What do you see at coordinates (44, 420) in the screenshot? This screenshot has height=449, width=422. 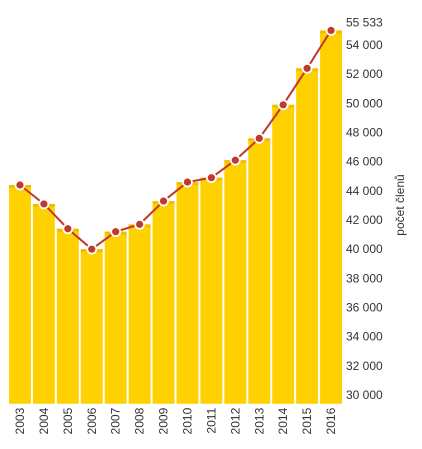 I see `x-tick-label: 2004` at bounding box center [44, 420].